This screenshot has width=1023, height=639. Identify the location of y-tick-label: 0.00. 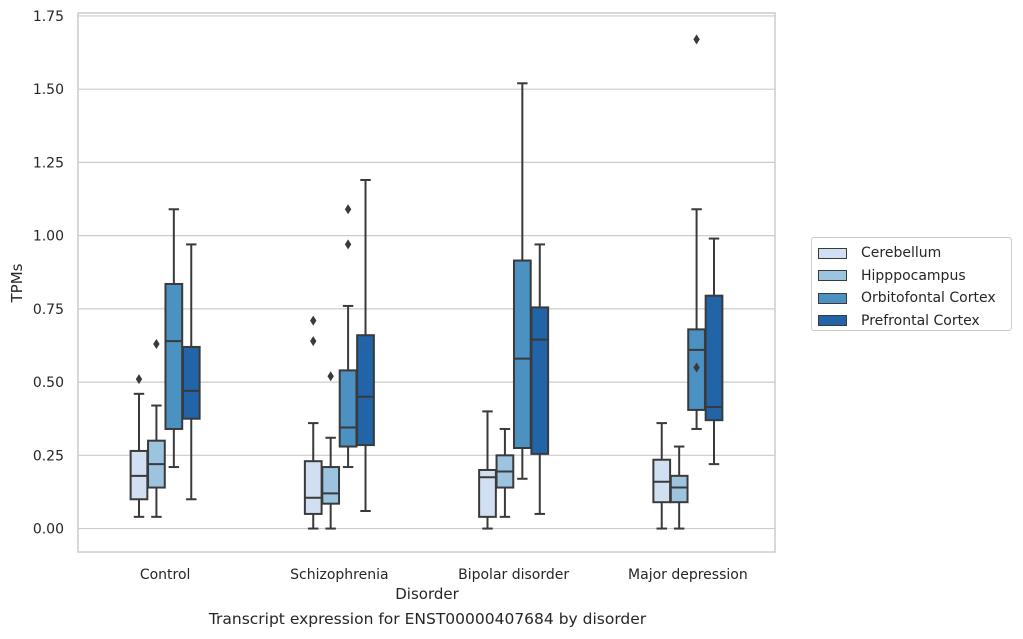
(48, 530).